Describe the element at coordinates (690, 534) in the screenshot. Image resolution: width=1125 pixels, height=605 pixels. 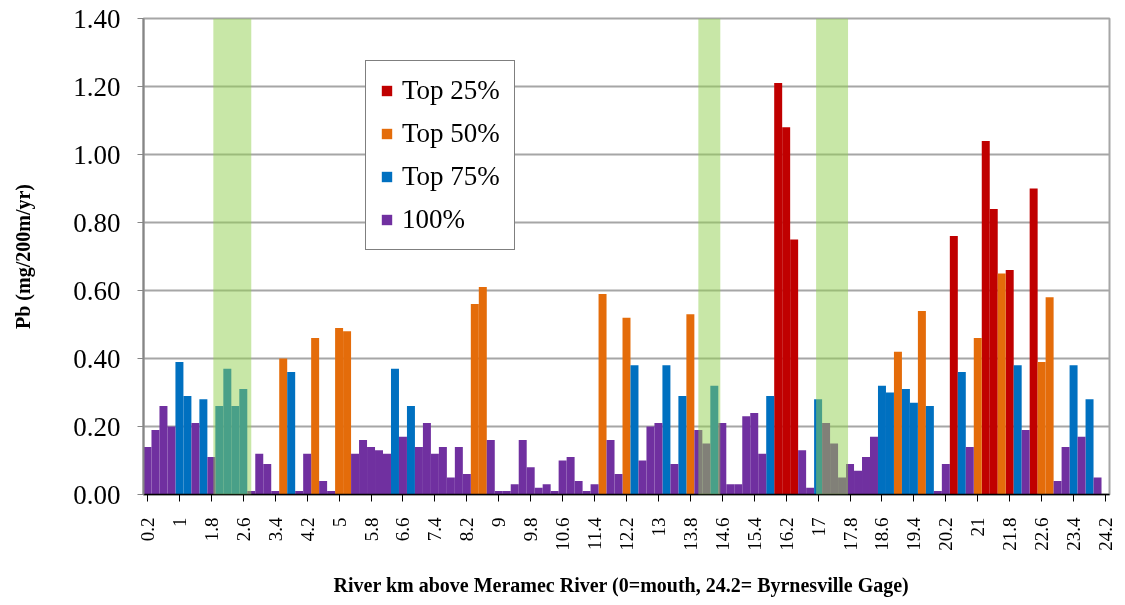
I see `x-tick-label: 13.8` at that location.